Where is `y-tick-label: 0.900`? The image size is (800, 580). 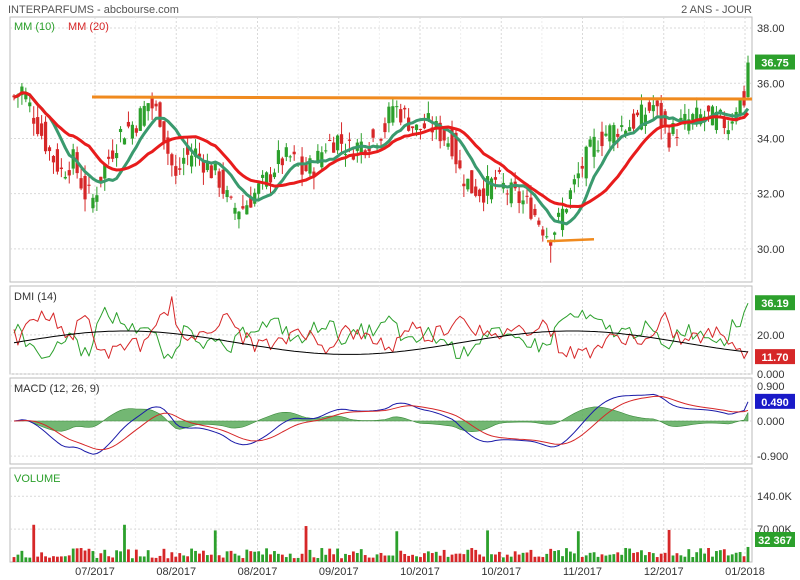 y-tick-label: 0.900 is located at coordinates (771, 387).